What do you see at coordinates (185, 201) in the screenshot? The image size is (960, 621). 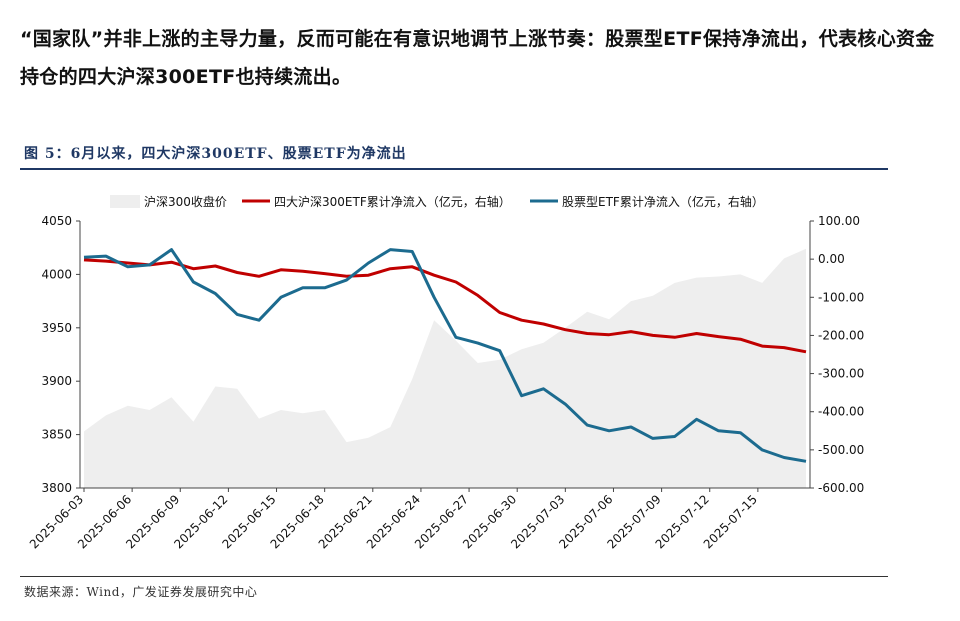 I see `legend-label-area: 沪深300收盘价` at bounding box center [185, 201].